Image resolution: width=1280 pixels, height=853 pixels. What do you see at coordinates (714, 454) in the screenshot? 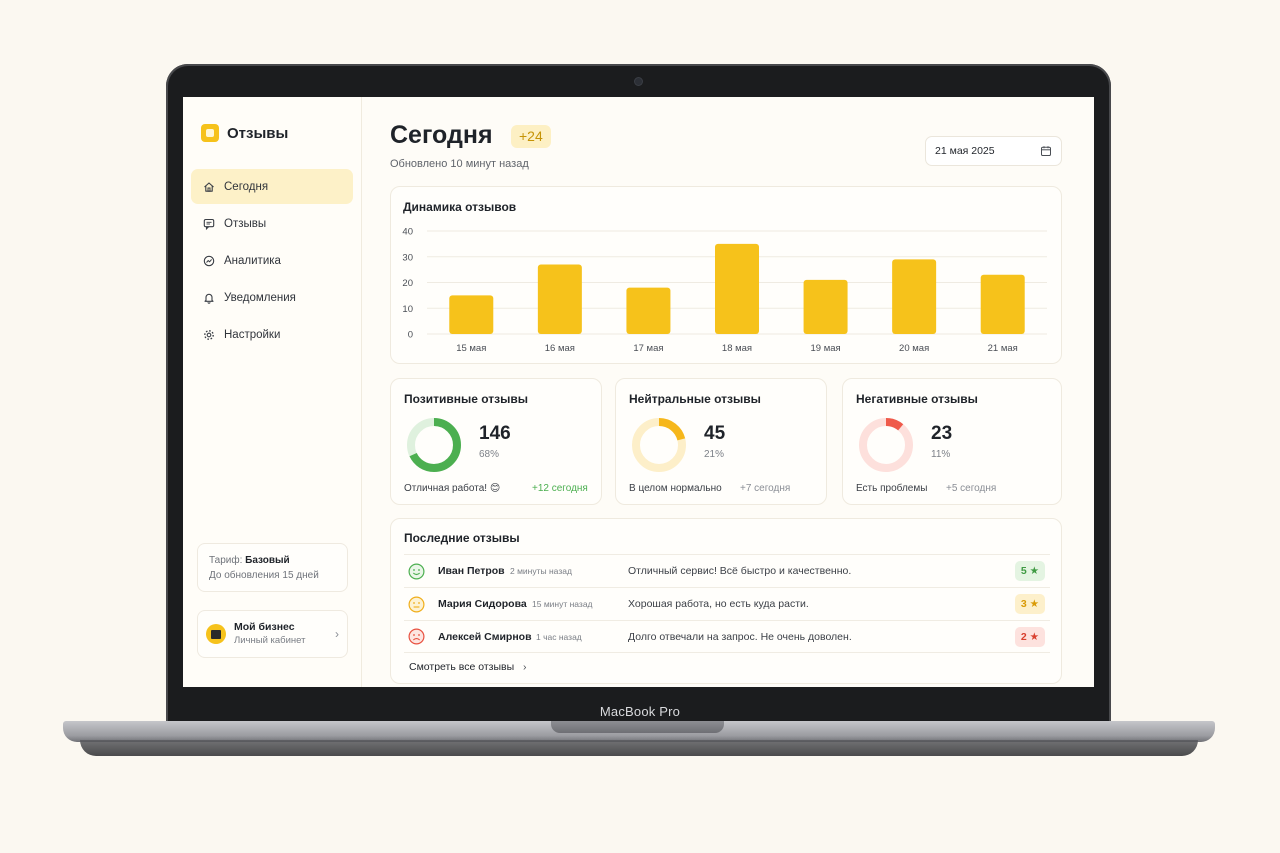
I see `stat-percent: 21%` at bounding box center [714, 454].